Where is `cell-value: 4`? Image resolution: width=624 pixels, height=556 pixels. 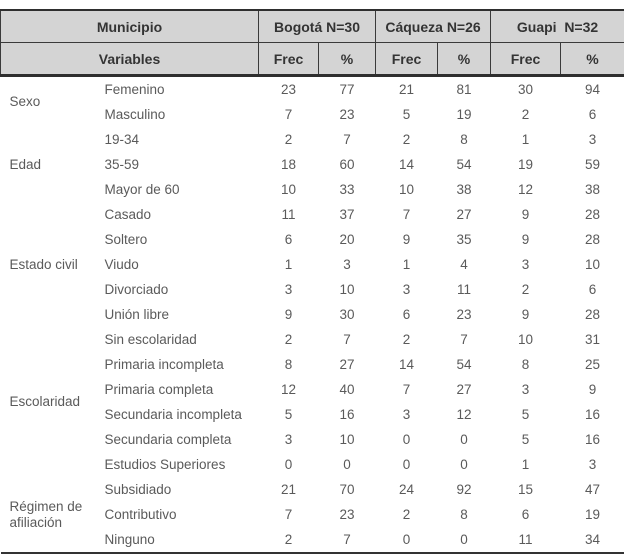 cell-value: 4 is located at coordinates (464, 264).